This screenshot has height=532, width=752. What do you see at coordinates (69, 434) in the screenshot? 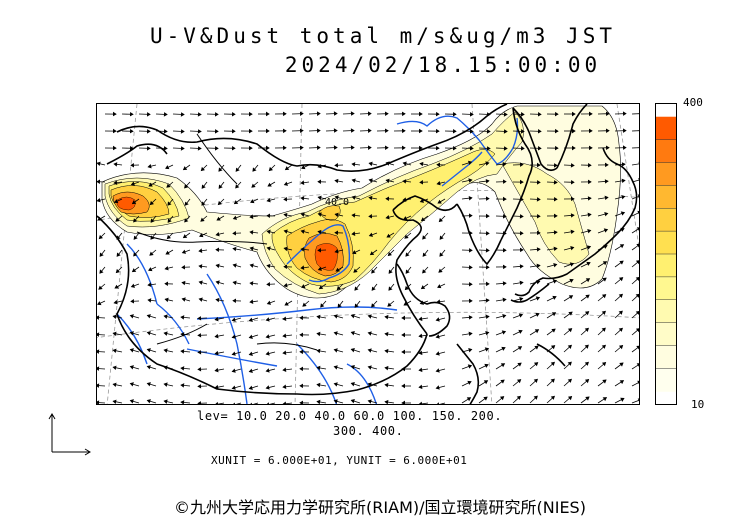
I see `reference-vector` at bounding box center [69, 434].